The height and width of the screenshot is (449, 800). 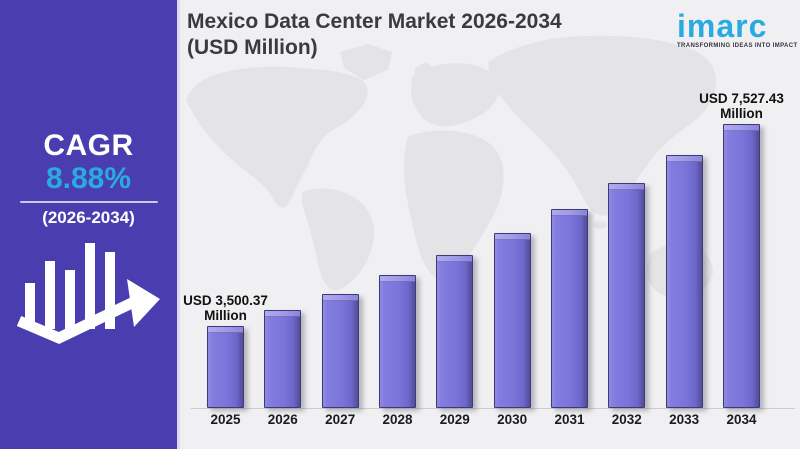 What do you see at coordinates (340, 350) in the screenshot?
I see `bar-2027` at bounding box center [340, 350].